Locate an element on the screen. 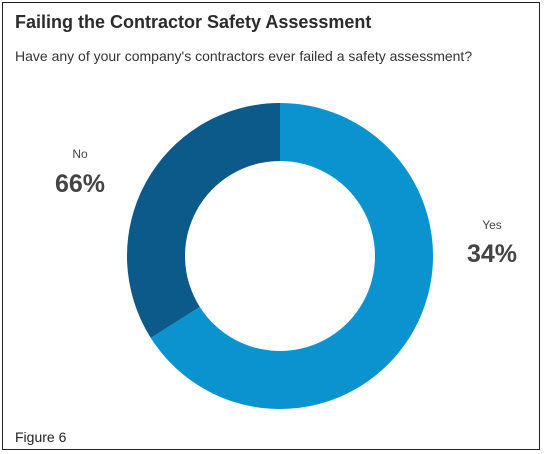 The image size is (544, 454). label-yes-value: 34% is located at coordinates (492, 254).